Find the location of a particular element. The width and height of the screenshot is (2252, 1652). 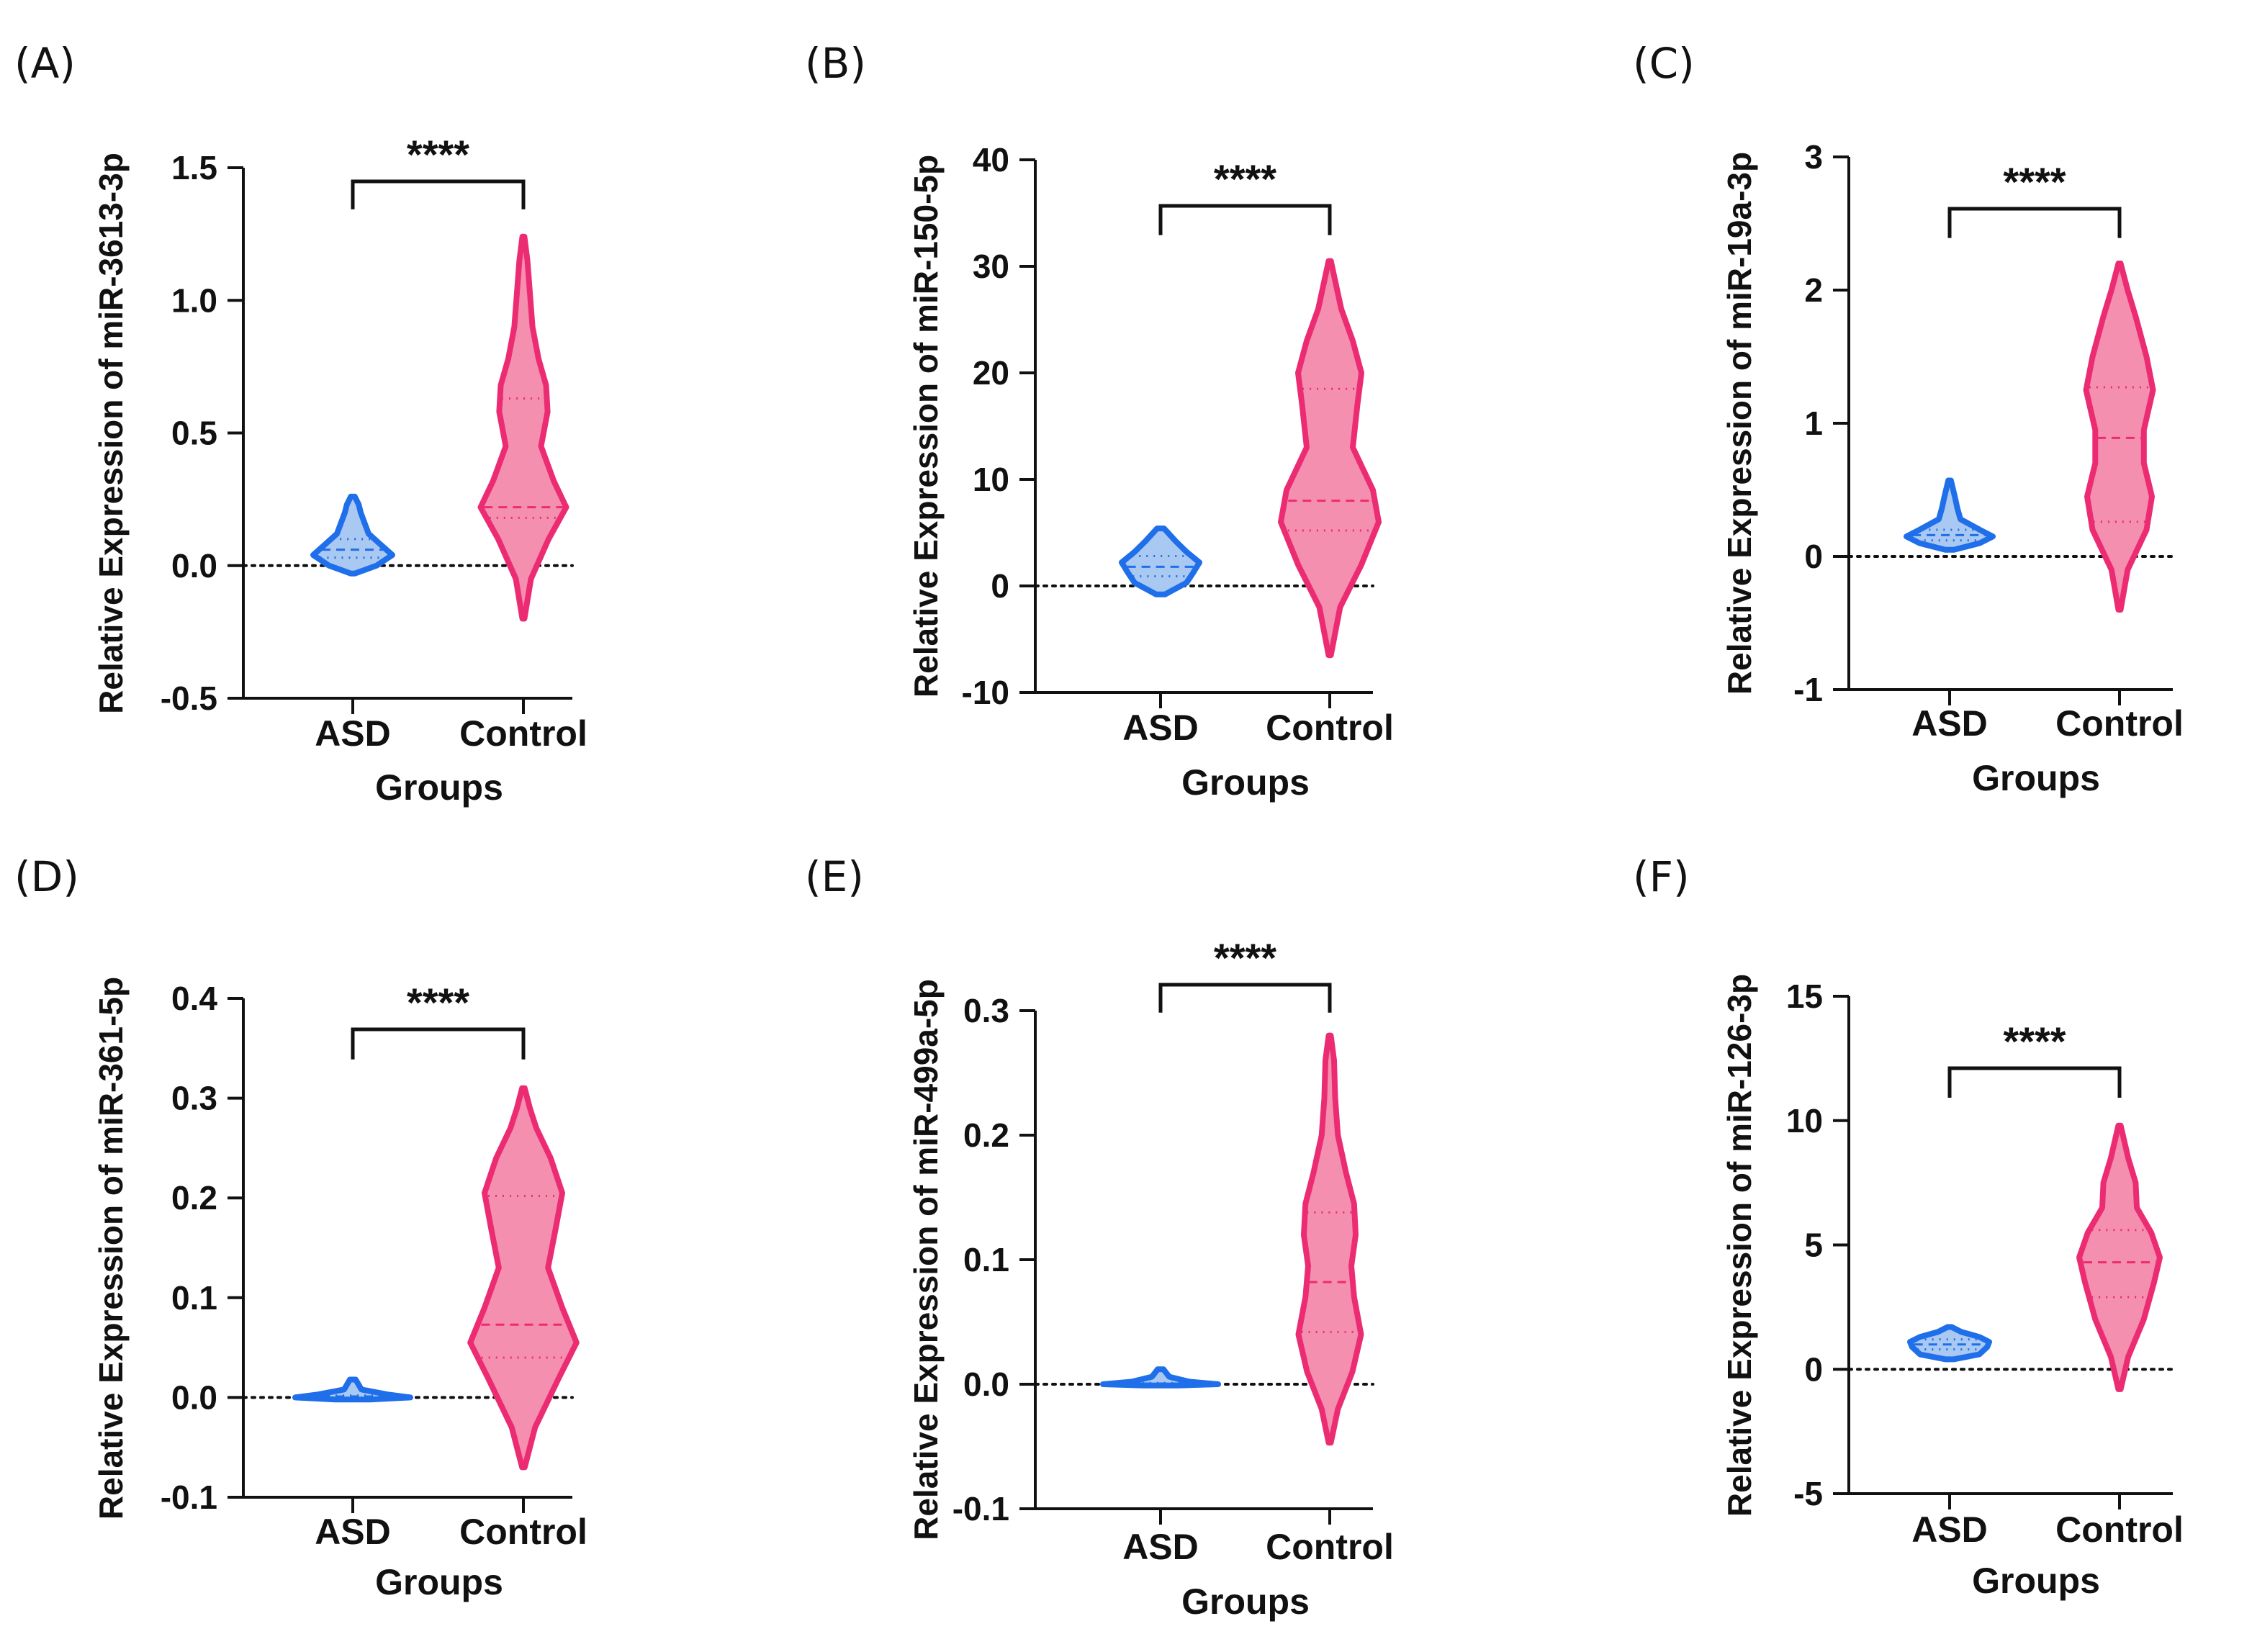

y-tick-label: 0.5 is located at coordinates (194, 433).